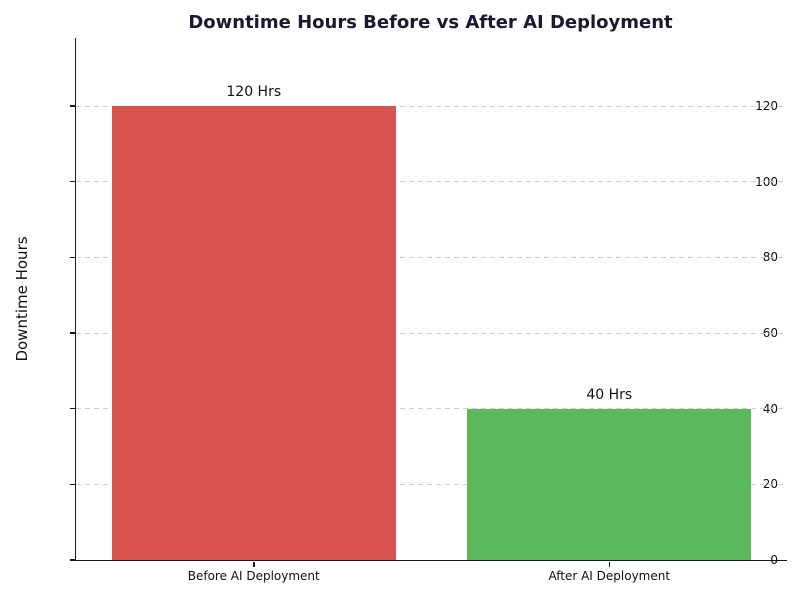  What do you see at coordinates (774, 560) in the screenshot?
I see `y-tick-label: 0` at bounding box center [774, 560].